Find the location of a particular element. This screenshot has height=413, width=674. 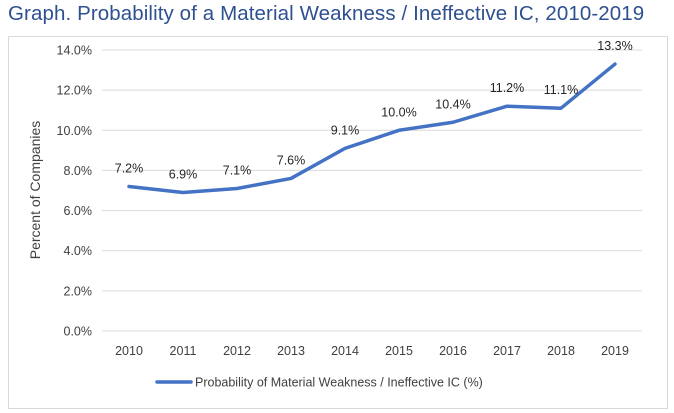

x-axis-ticks: 2010 2011 2012 2013 2014 2015 2016 2017 2018 2019 is located at coordinates (372, 351).